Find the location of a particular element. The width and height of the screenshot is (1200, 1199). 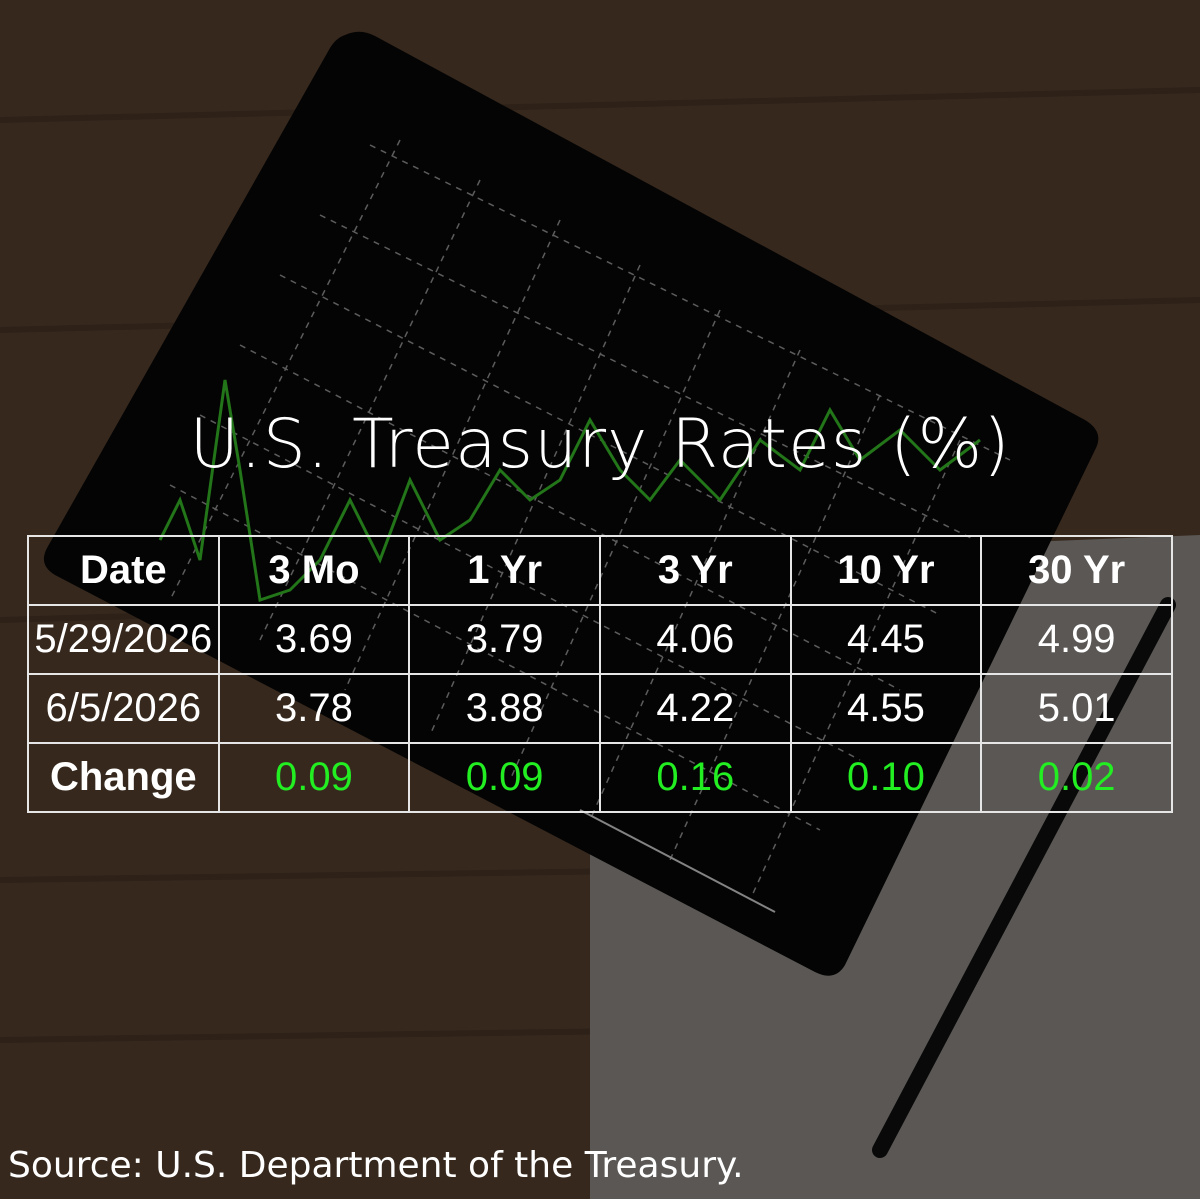

table-row: Change 0.09 0.09 0.16 0.10 0.02 is located at coordinates (600, 777).